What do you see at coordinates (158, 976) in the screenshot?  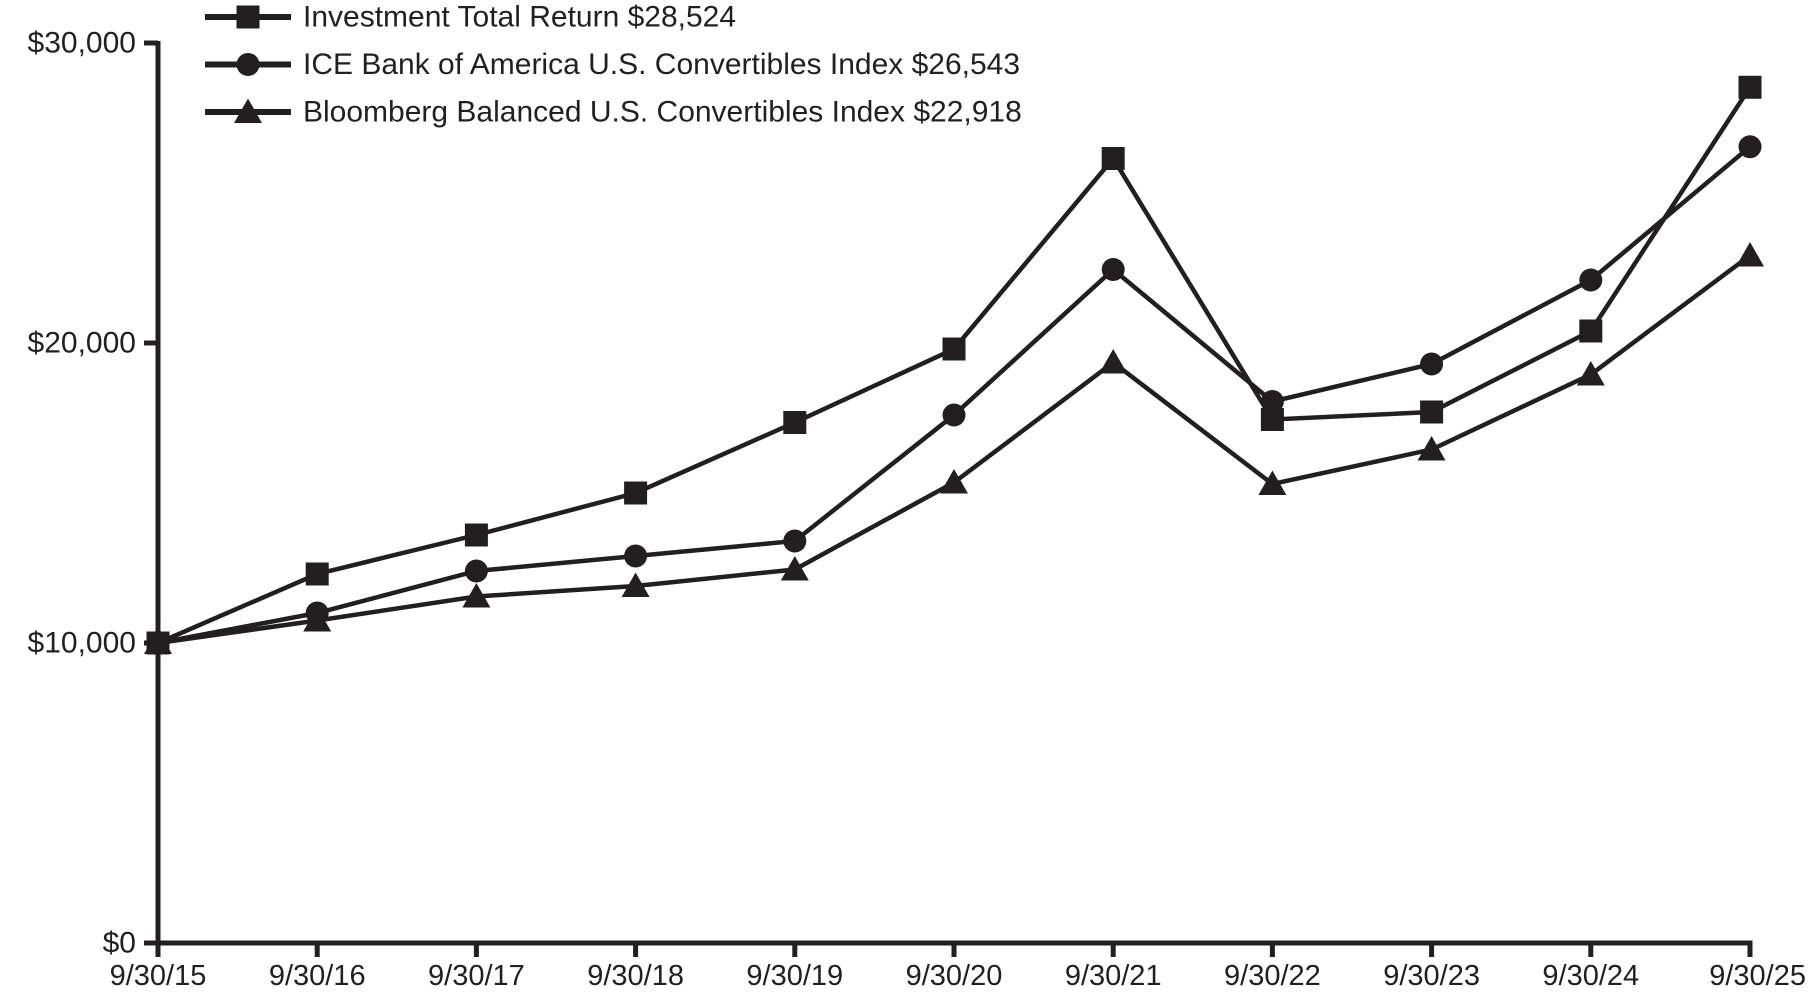 I see `x-tick-label: 9/30/15` at bounding box center [158, 976].